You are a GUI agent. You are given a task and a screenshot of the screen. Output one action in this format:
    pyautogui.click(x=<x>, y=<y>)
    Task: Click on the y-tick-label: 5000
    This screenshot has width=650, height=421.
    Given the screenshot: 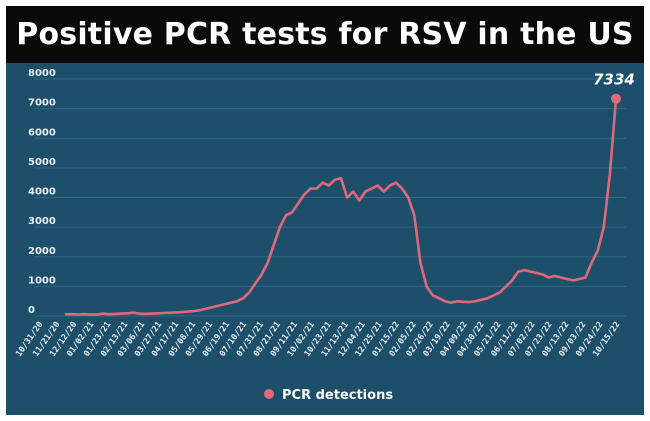 What is the action you would take?
    pyautogui.click(x=42, y=162)
    